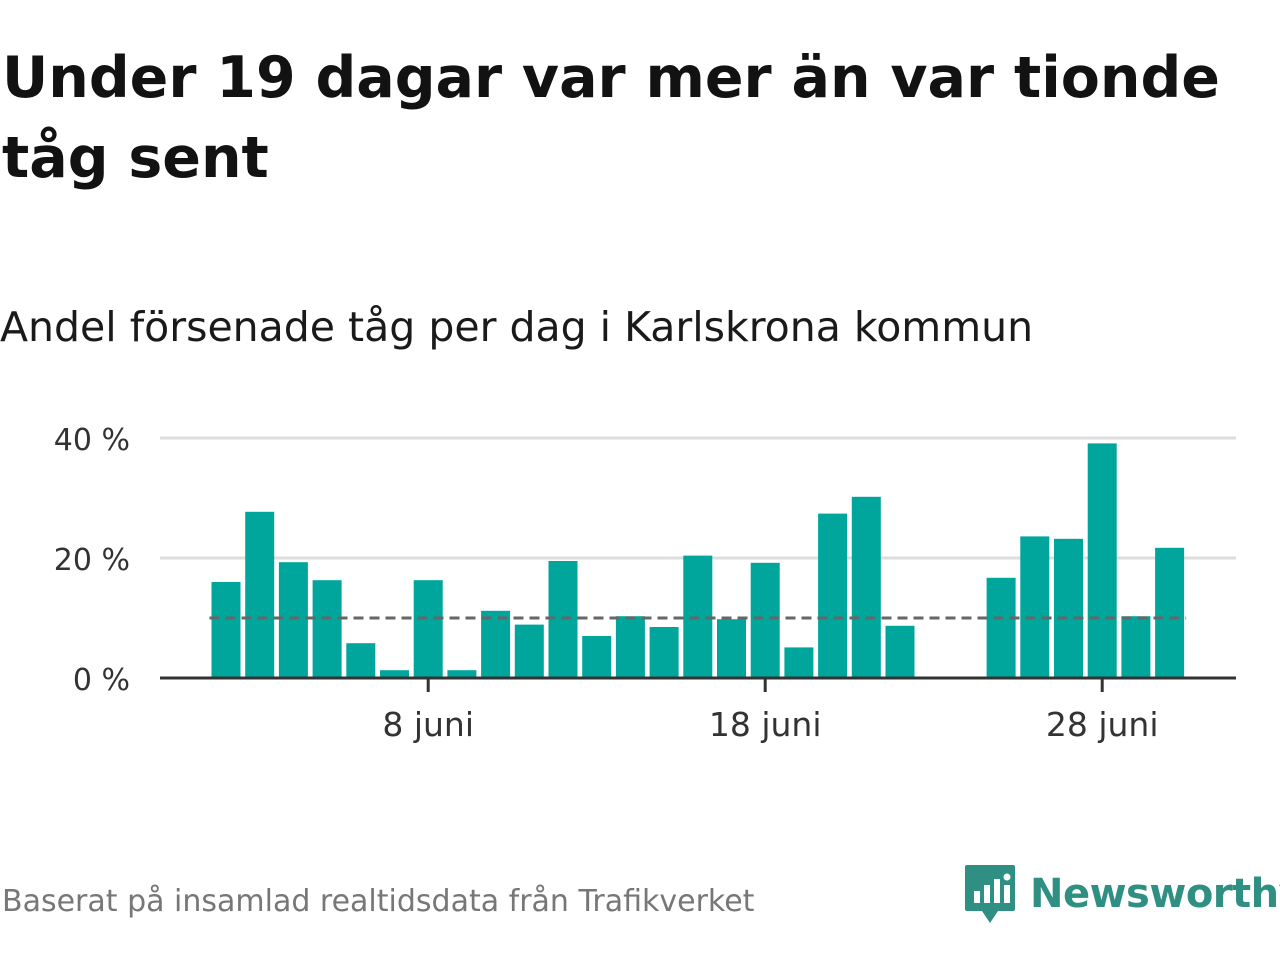 The width and height of the screenshot is (1280, 960). Describe the element at coordinates (92, 440) in the screenshot. I see `y-tick-label: 40 %` at that location.